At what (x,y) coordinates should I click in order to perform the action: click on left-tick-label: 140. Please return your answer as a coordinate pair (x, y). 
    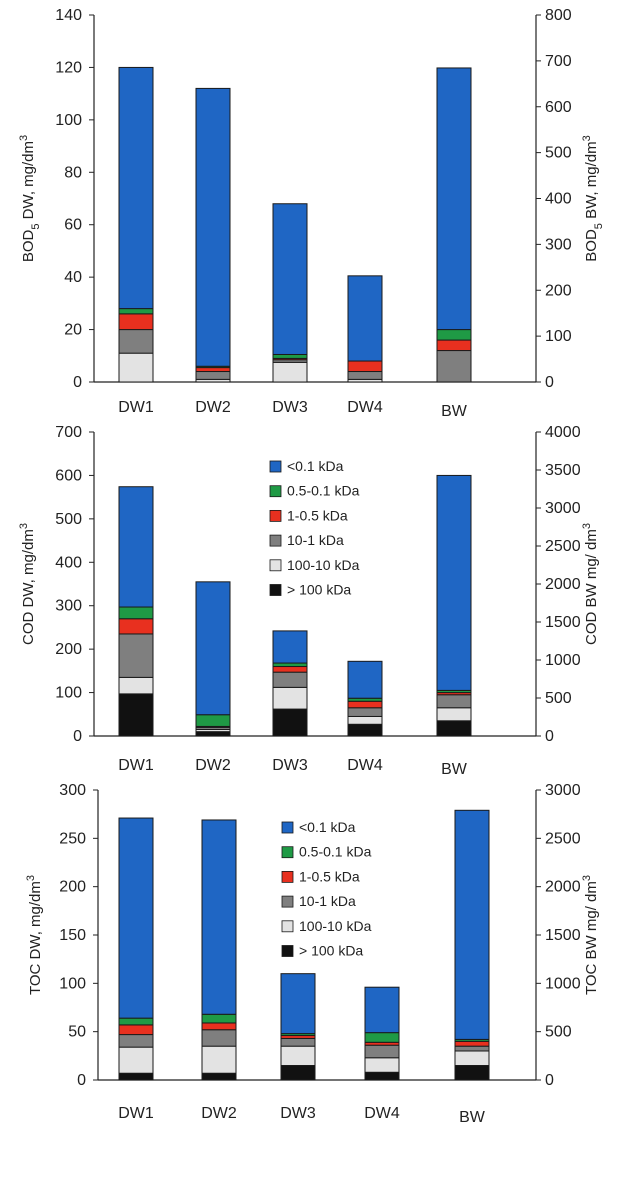
    Looking at the image, I should click on (68, 15).